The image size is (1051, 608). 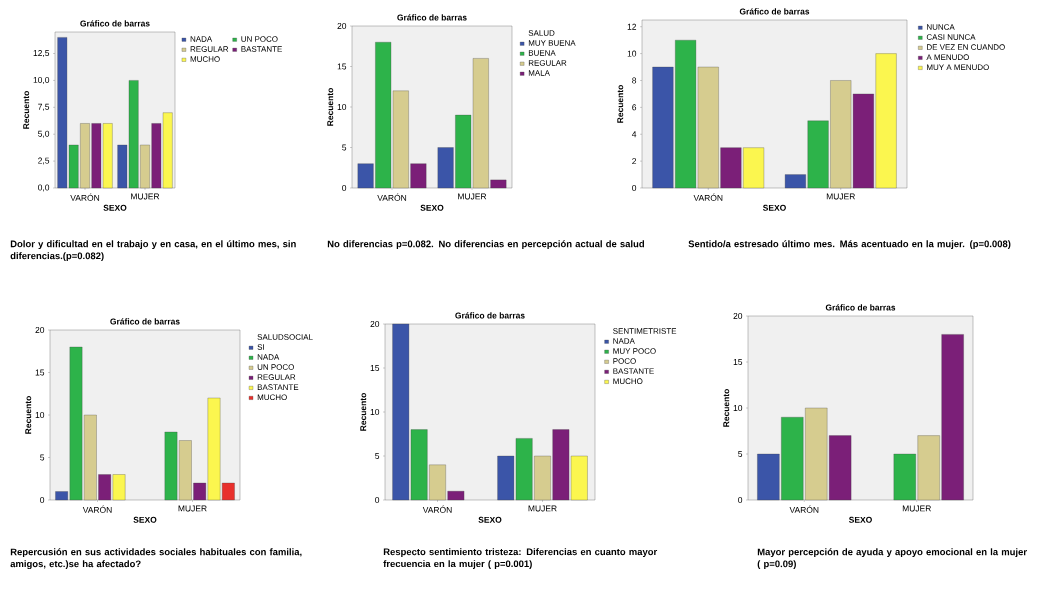 What do you see at coordinates (892, 559) in the screenshot?
I see `text: Mayor percepción de ayuda y apoyo emocional en la mujer ( p=0.09)` at bounding box center [892, 559].